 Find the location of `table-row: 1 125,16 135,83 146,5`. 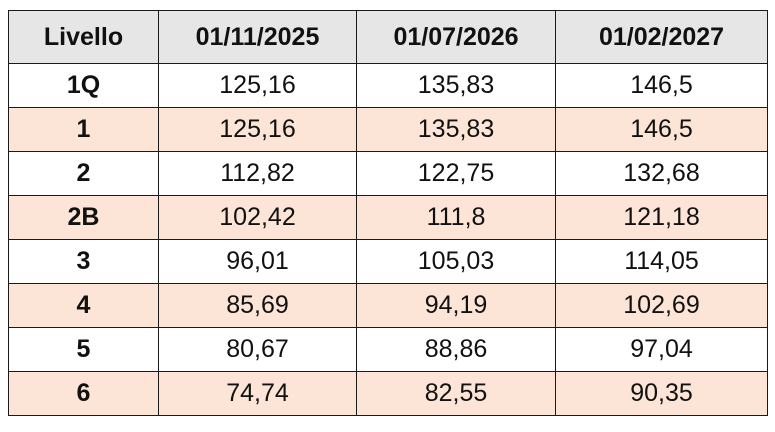

table-row: 1 125,16 135,83 146,5 is located at coordinates (388, 129).